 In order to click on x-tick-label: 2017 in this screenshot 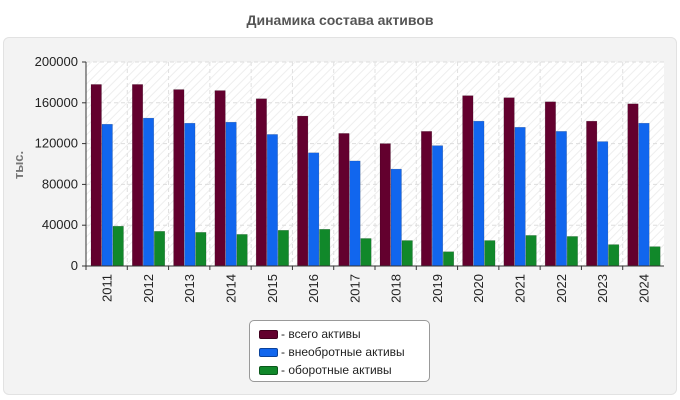, I will do `click(354, 288)`.